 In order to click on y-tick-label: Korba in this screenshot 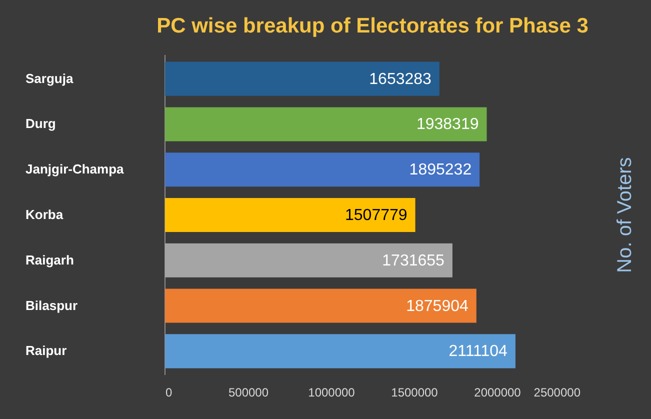, I will do `click(45, 214)`.